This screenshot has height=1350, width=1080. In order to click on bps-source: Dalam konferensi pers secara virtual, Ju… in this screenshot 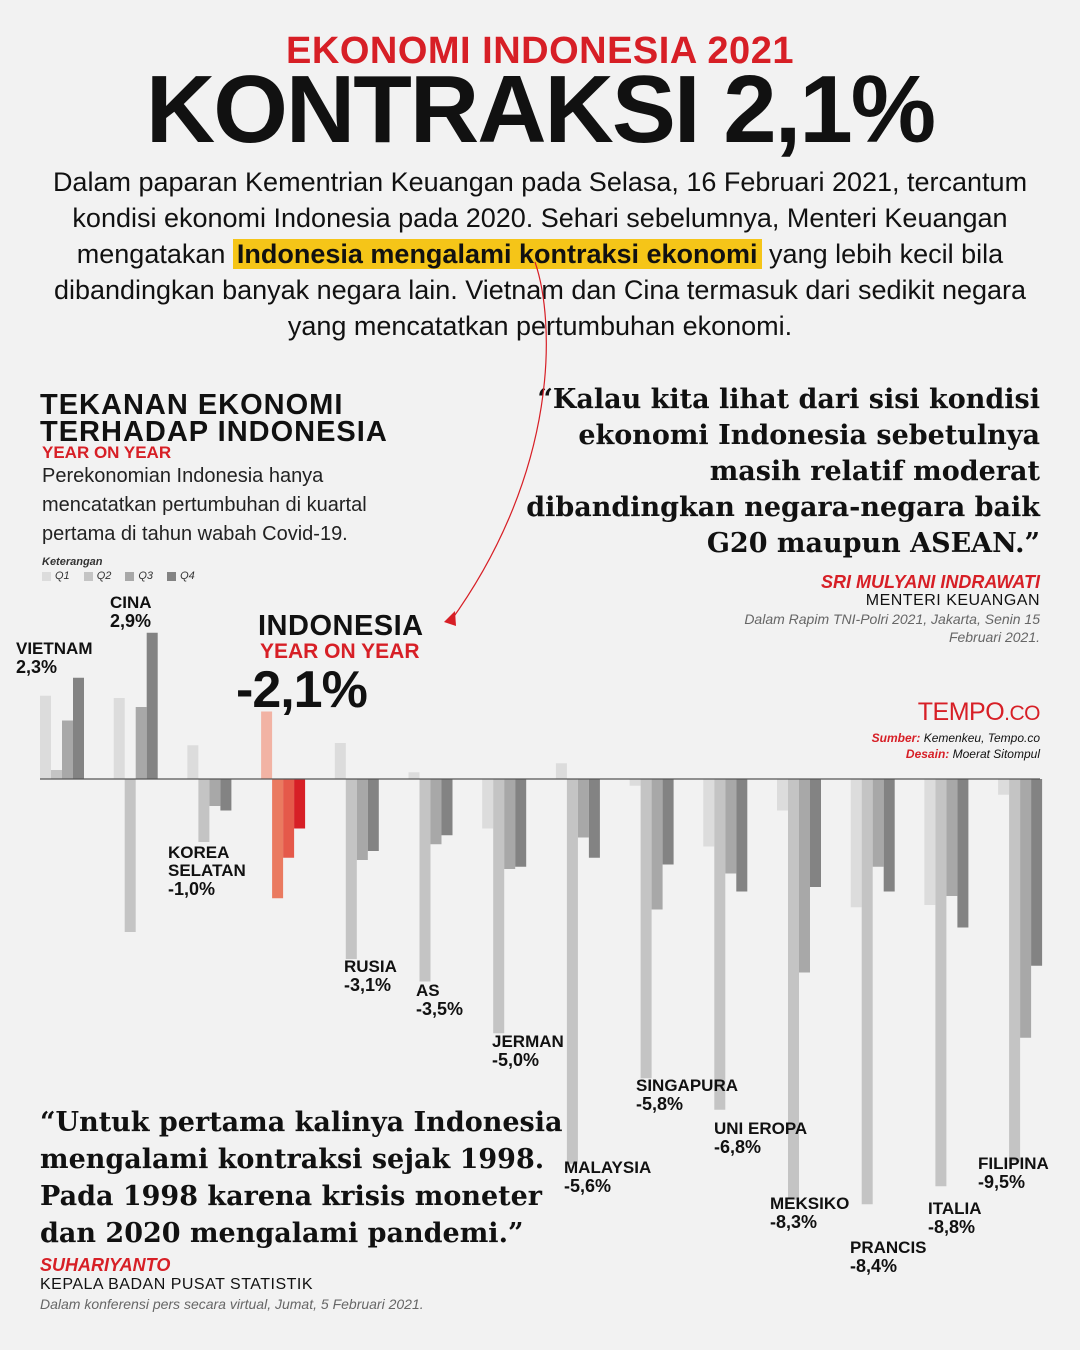, I will do `click(232, 1304)`.